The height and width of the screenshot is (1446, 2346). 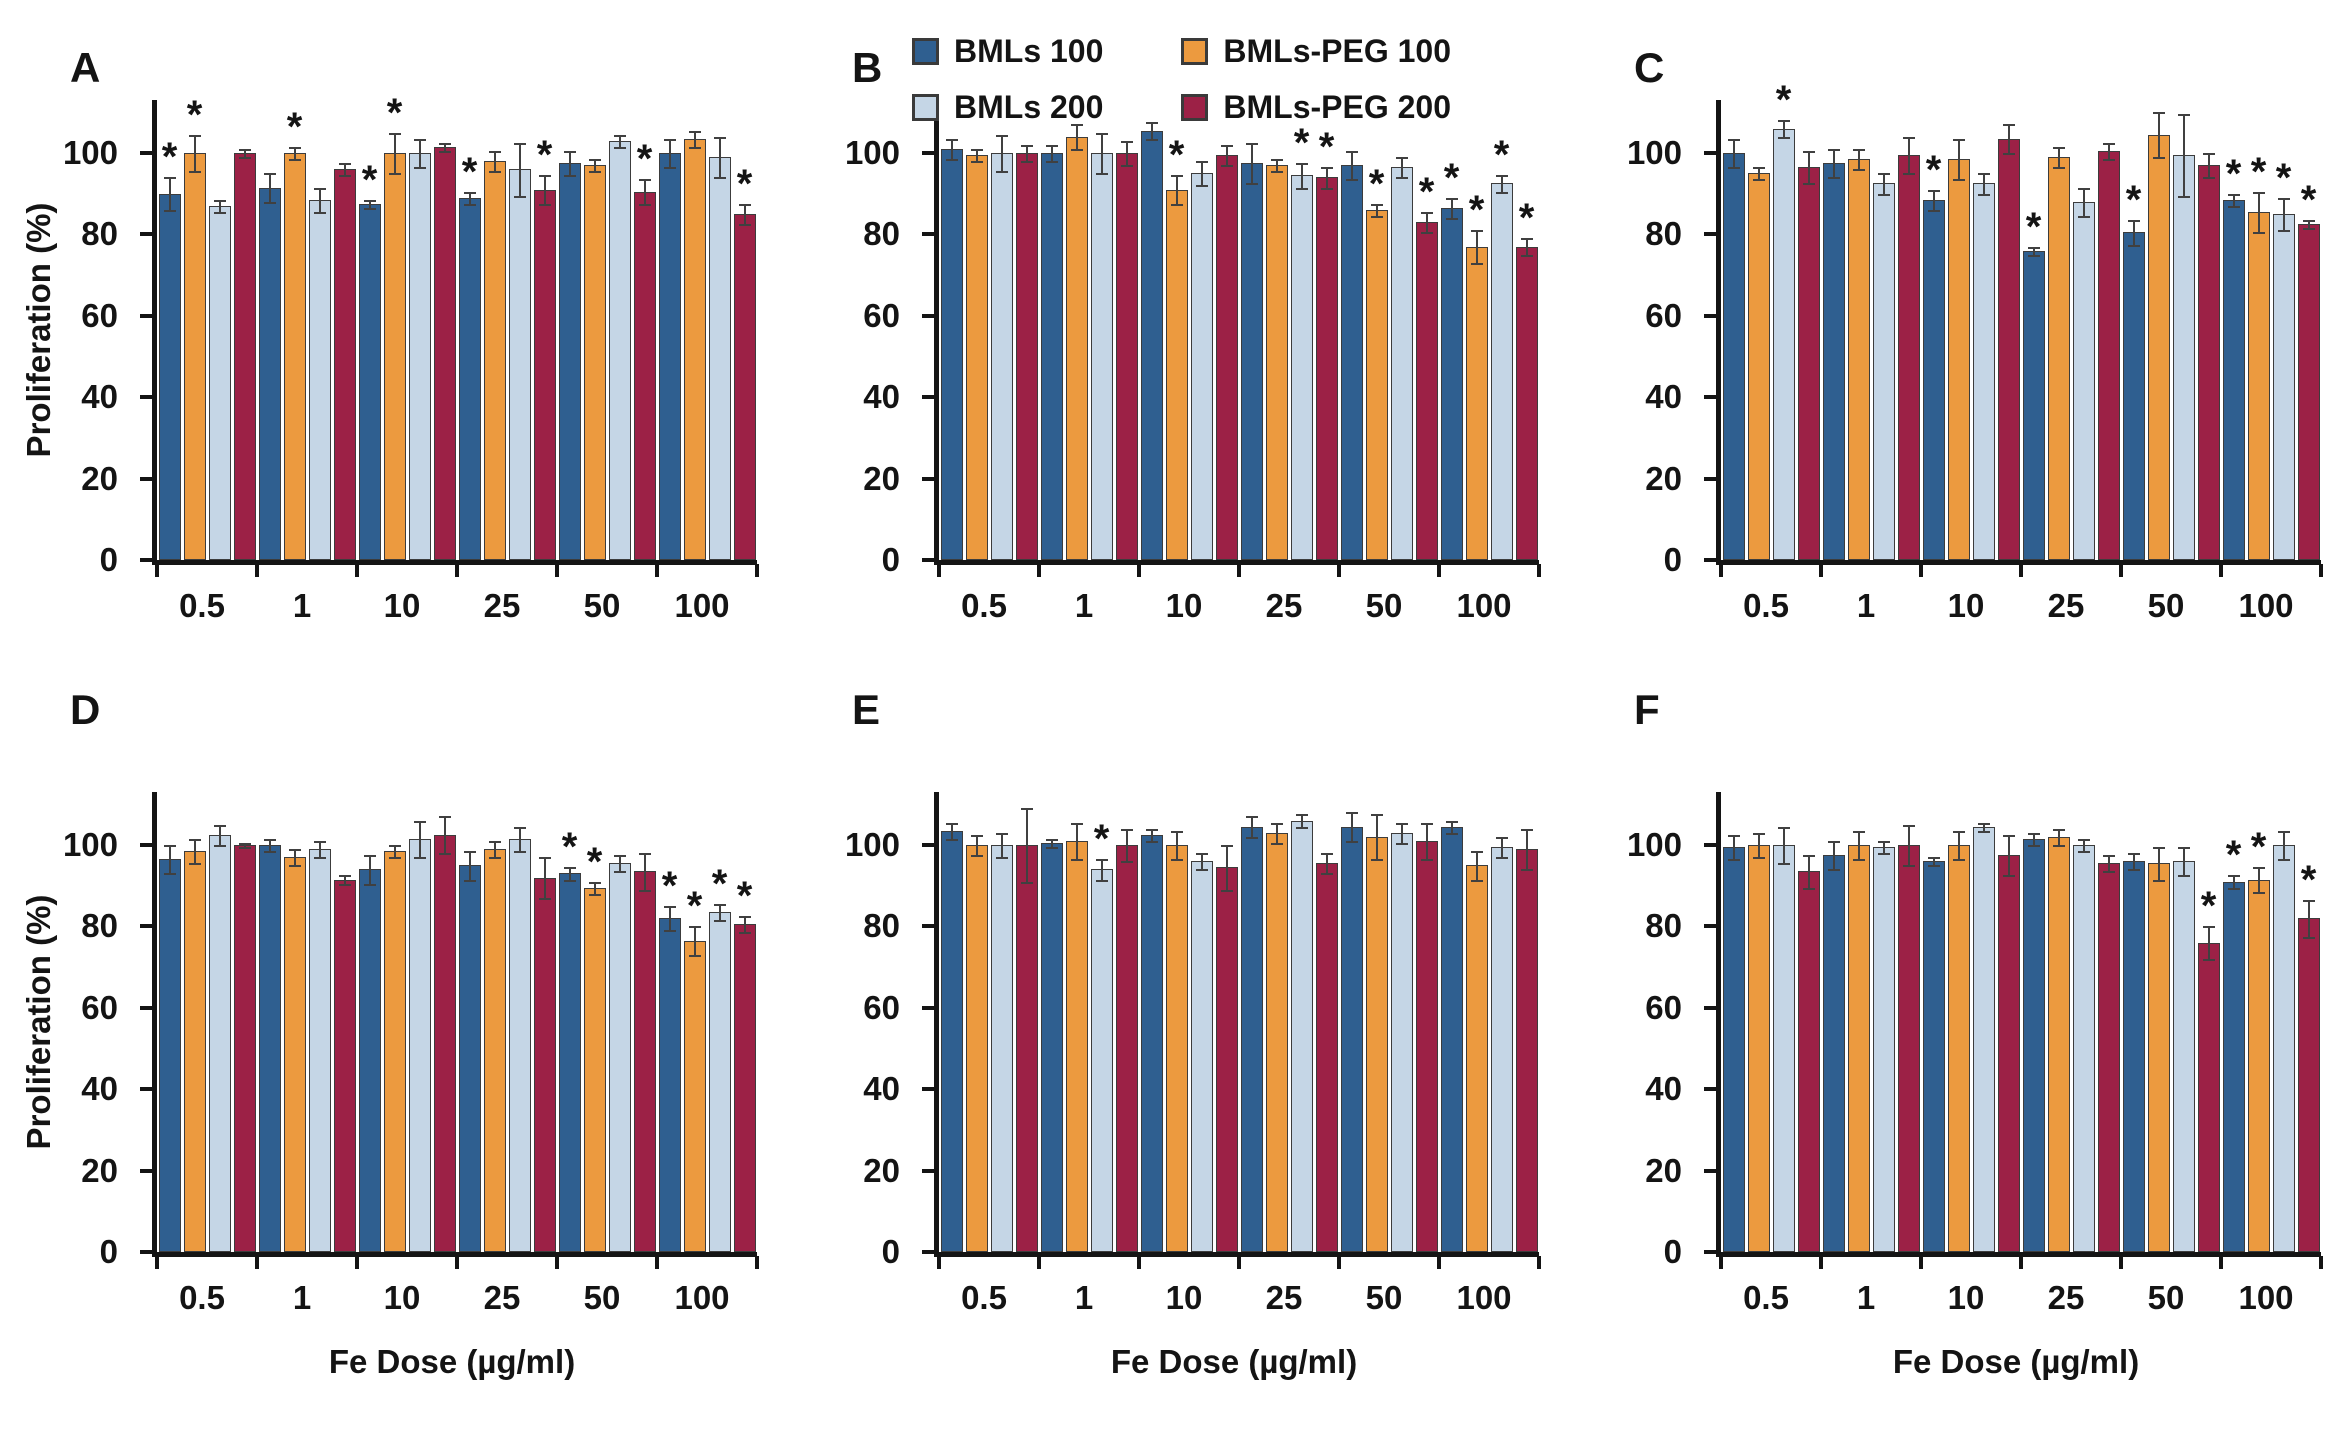 I want to click on bar-group-0.5, so click(x=1771, y=1022).